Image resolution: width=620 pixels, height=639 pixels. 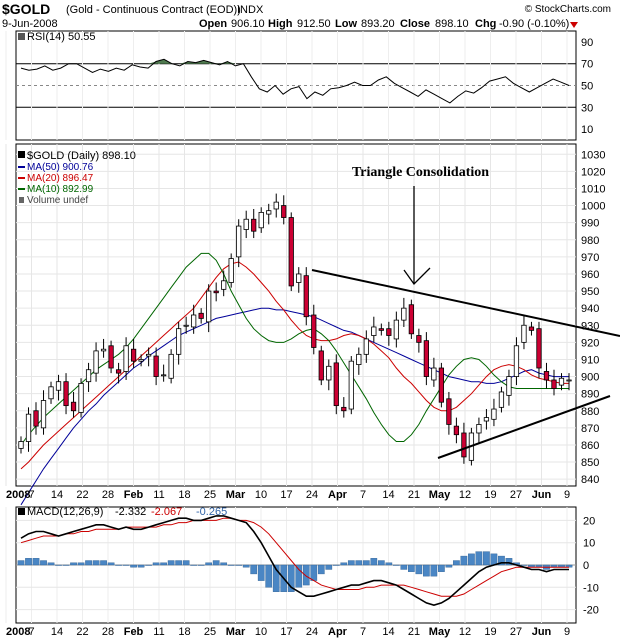 What do you see at coordinates (184, 632) in the screenshot?
I see `macd-x-tick-label: 18` at bounding box center [184, 632].